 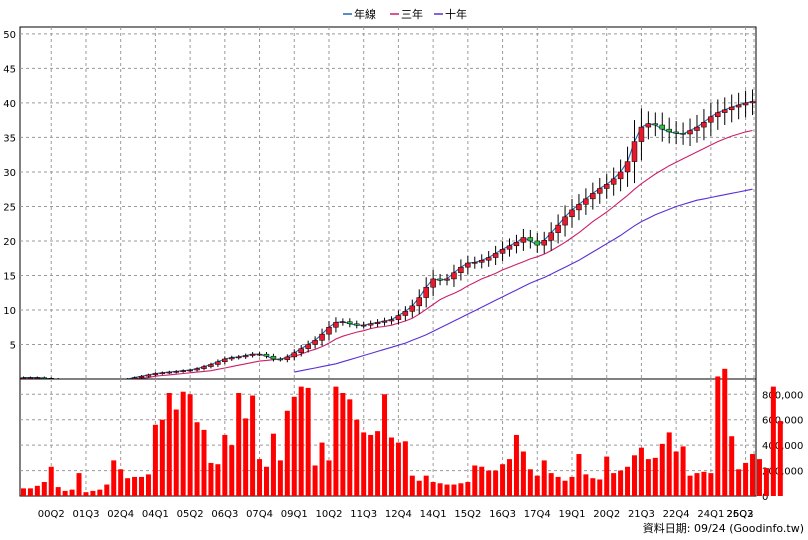 What do you see at coordinates (710, 514) in the screenshot?
I see `x-tick-label: 24Q1` at bounding box center [710, 514].